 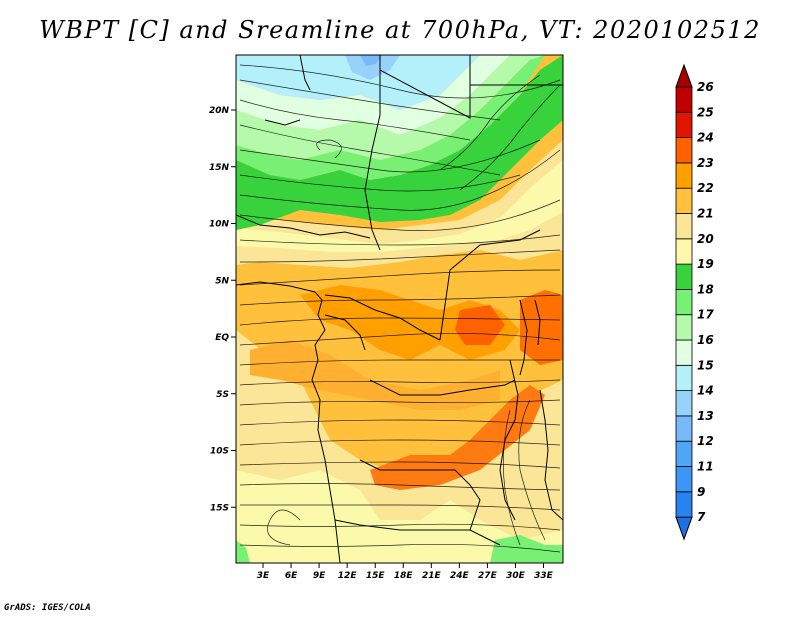 I want to click on lat-tick-label: 20N, so click(x=219, y=111).